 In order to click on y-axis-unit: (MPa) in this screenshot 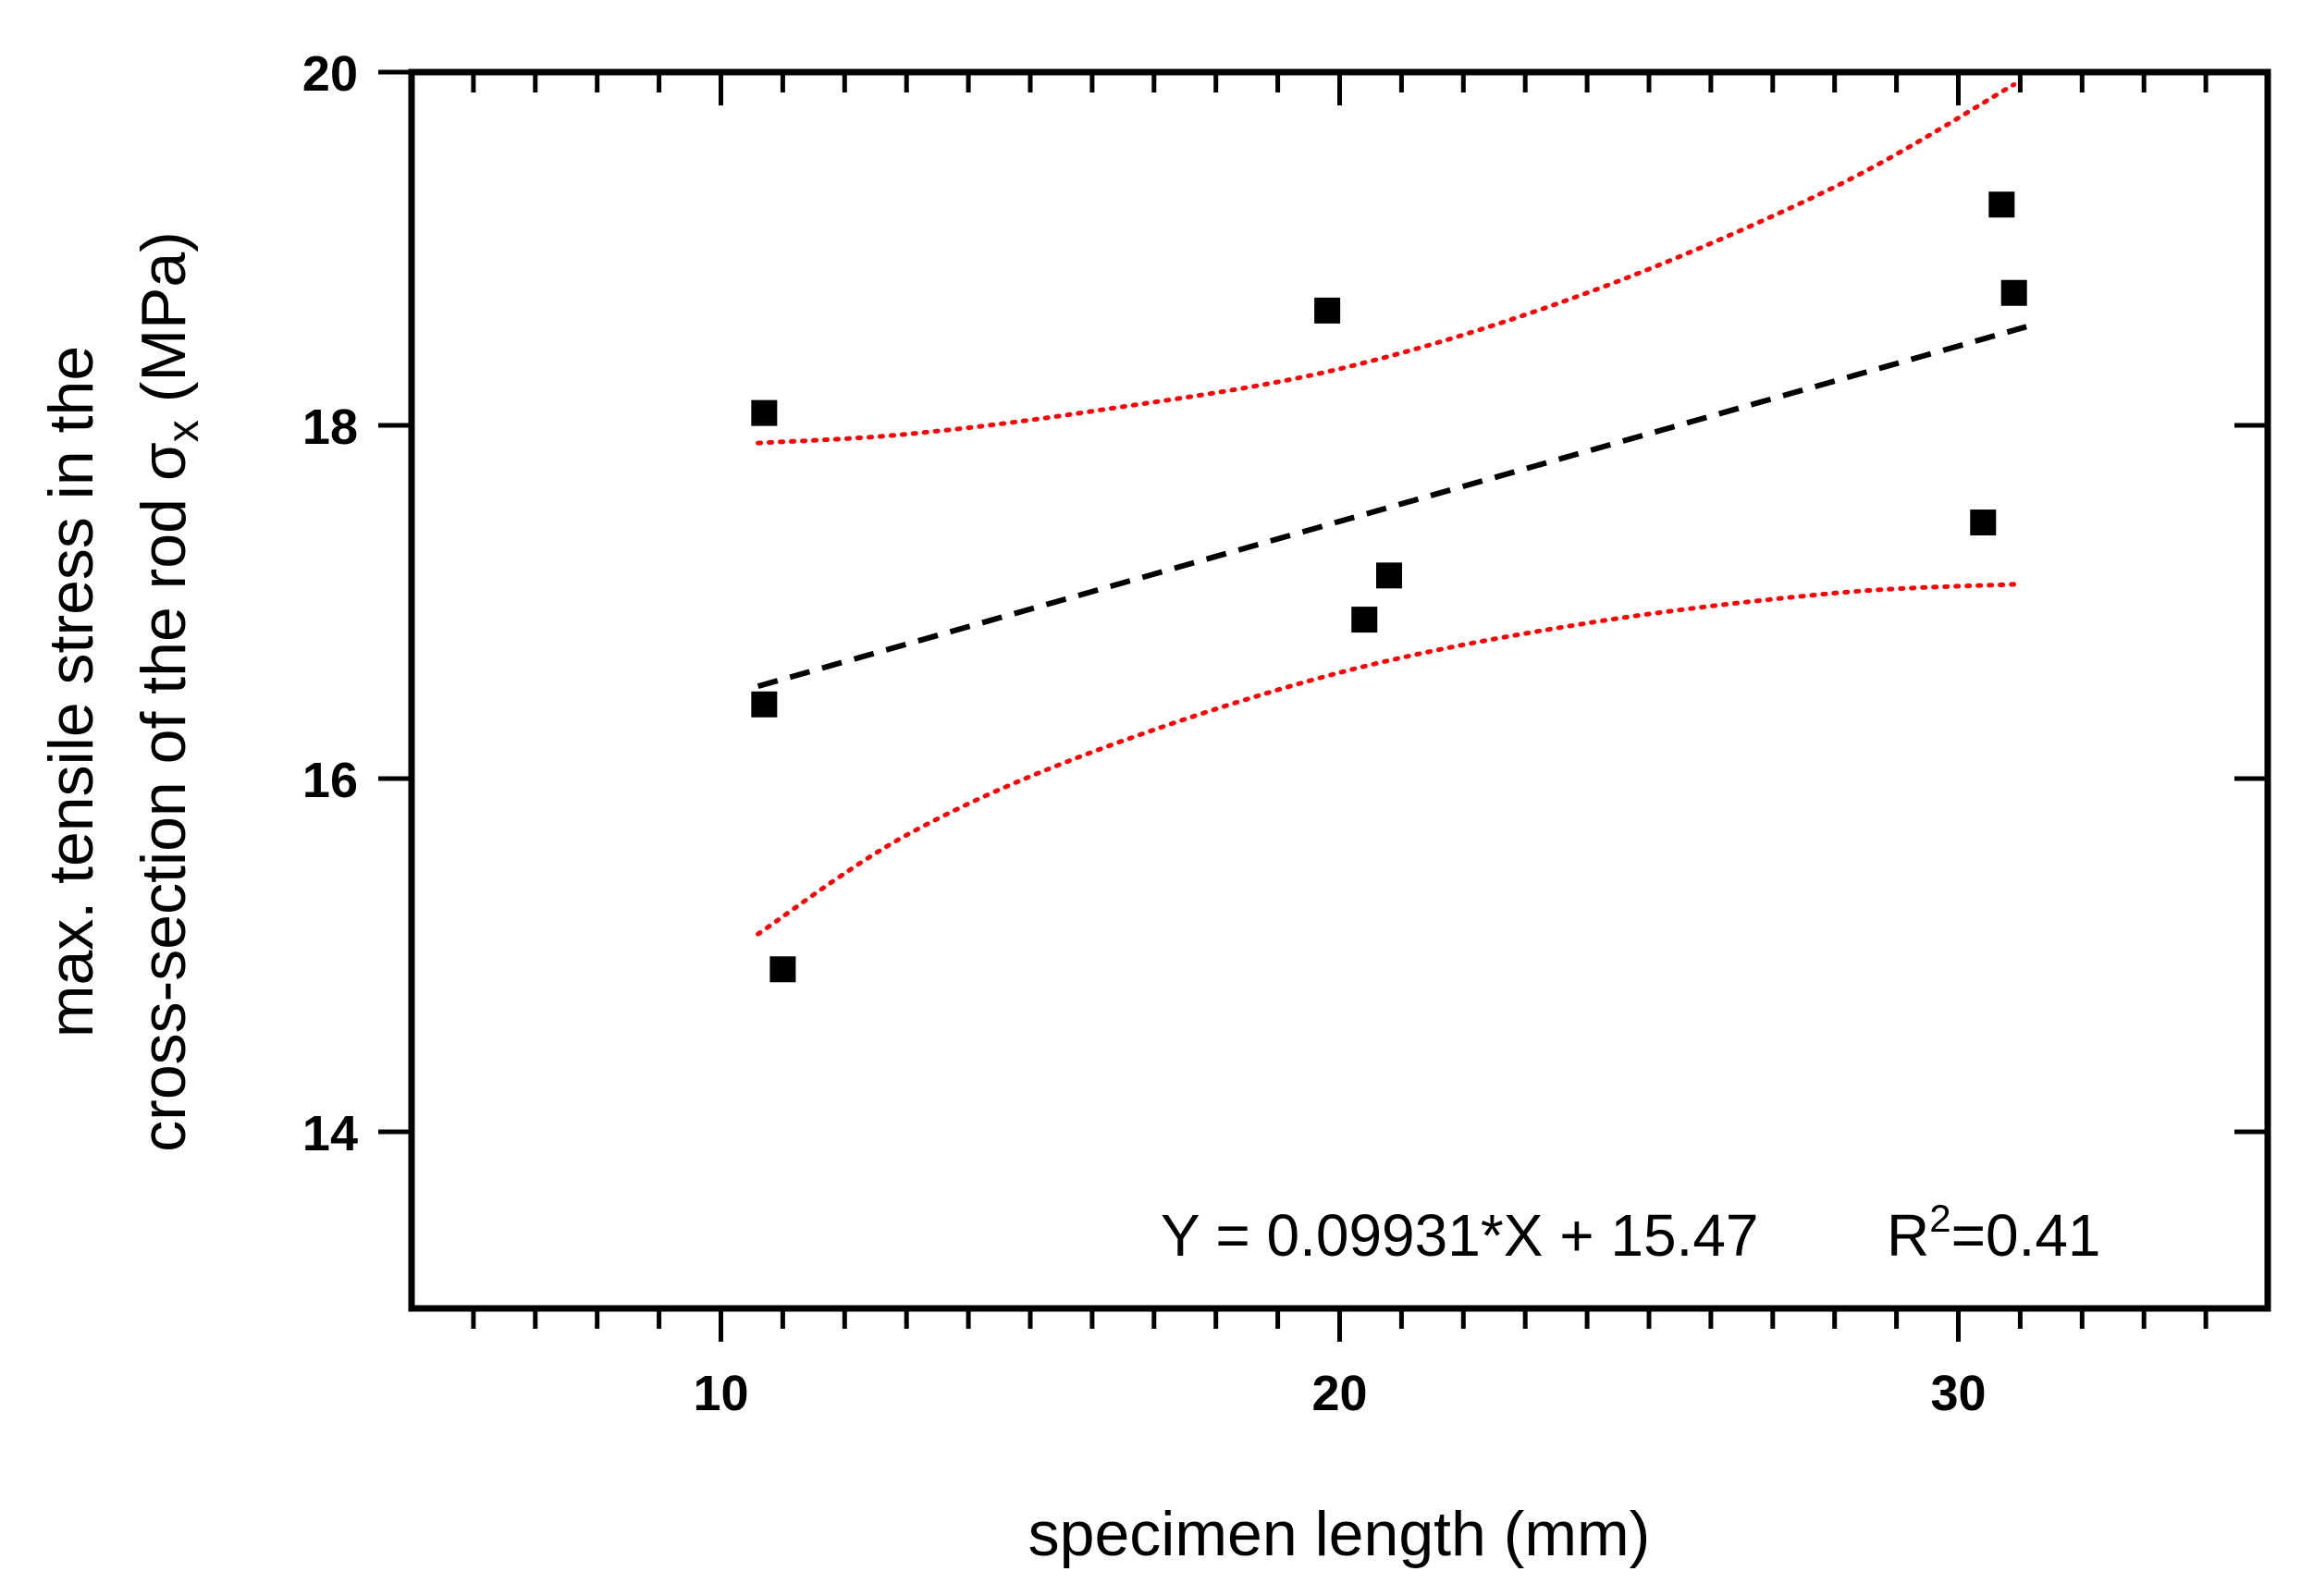, I will do `click(164, 325)`.